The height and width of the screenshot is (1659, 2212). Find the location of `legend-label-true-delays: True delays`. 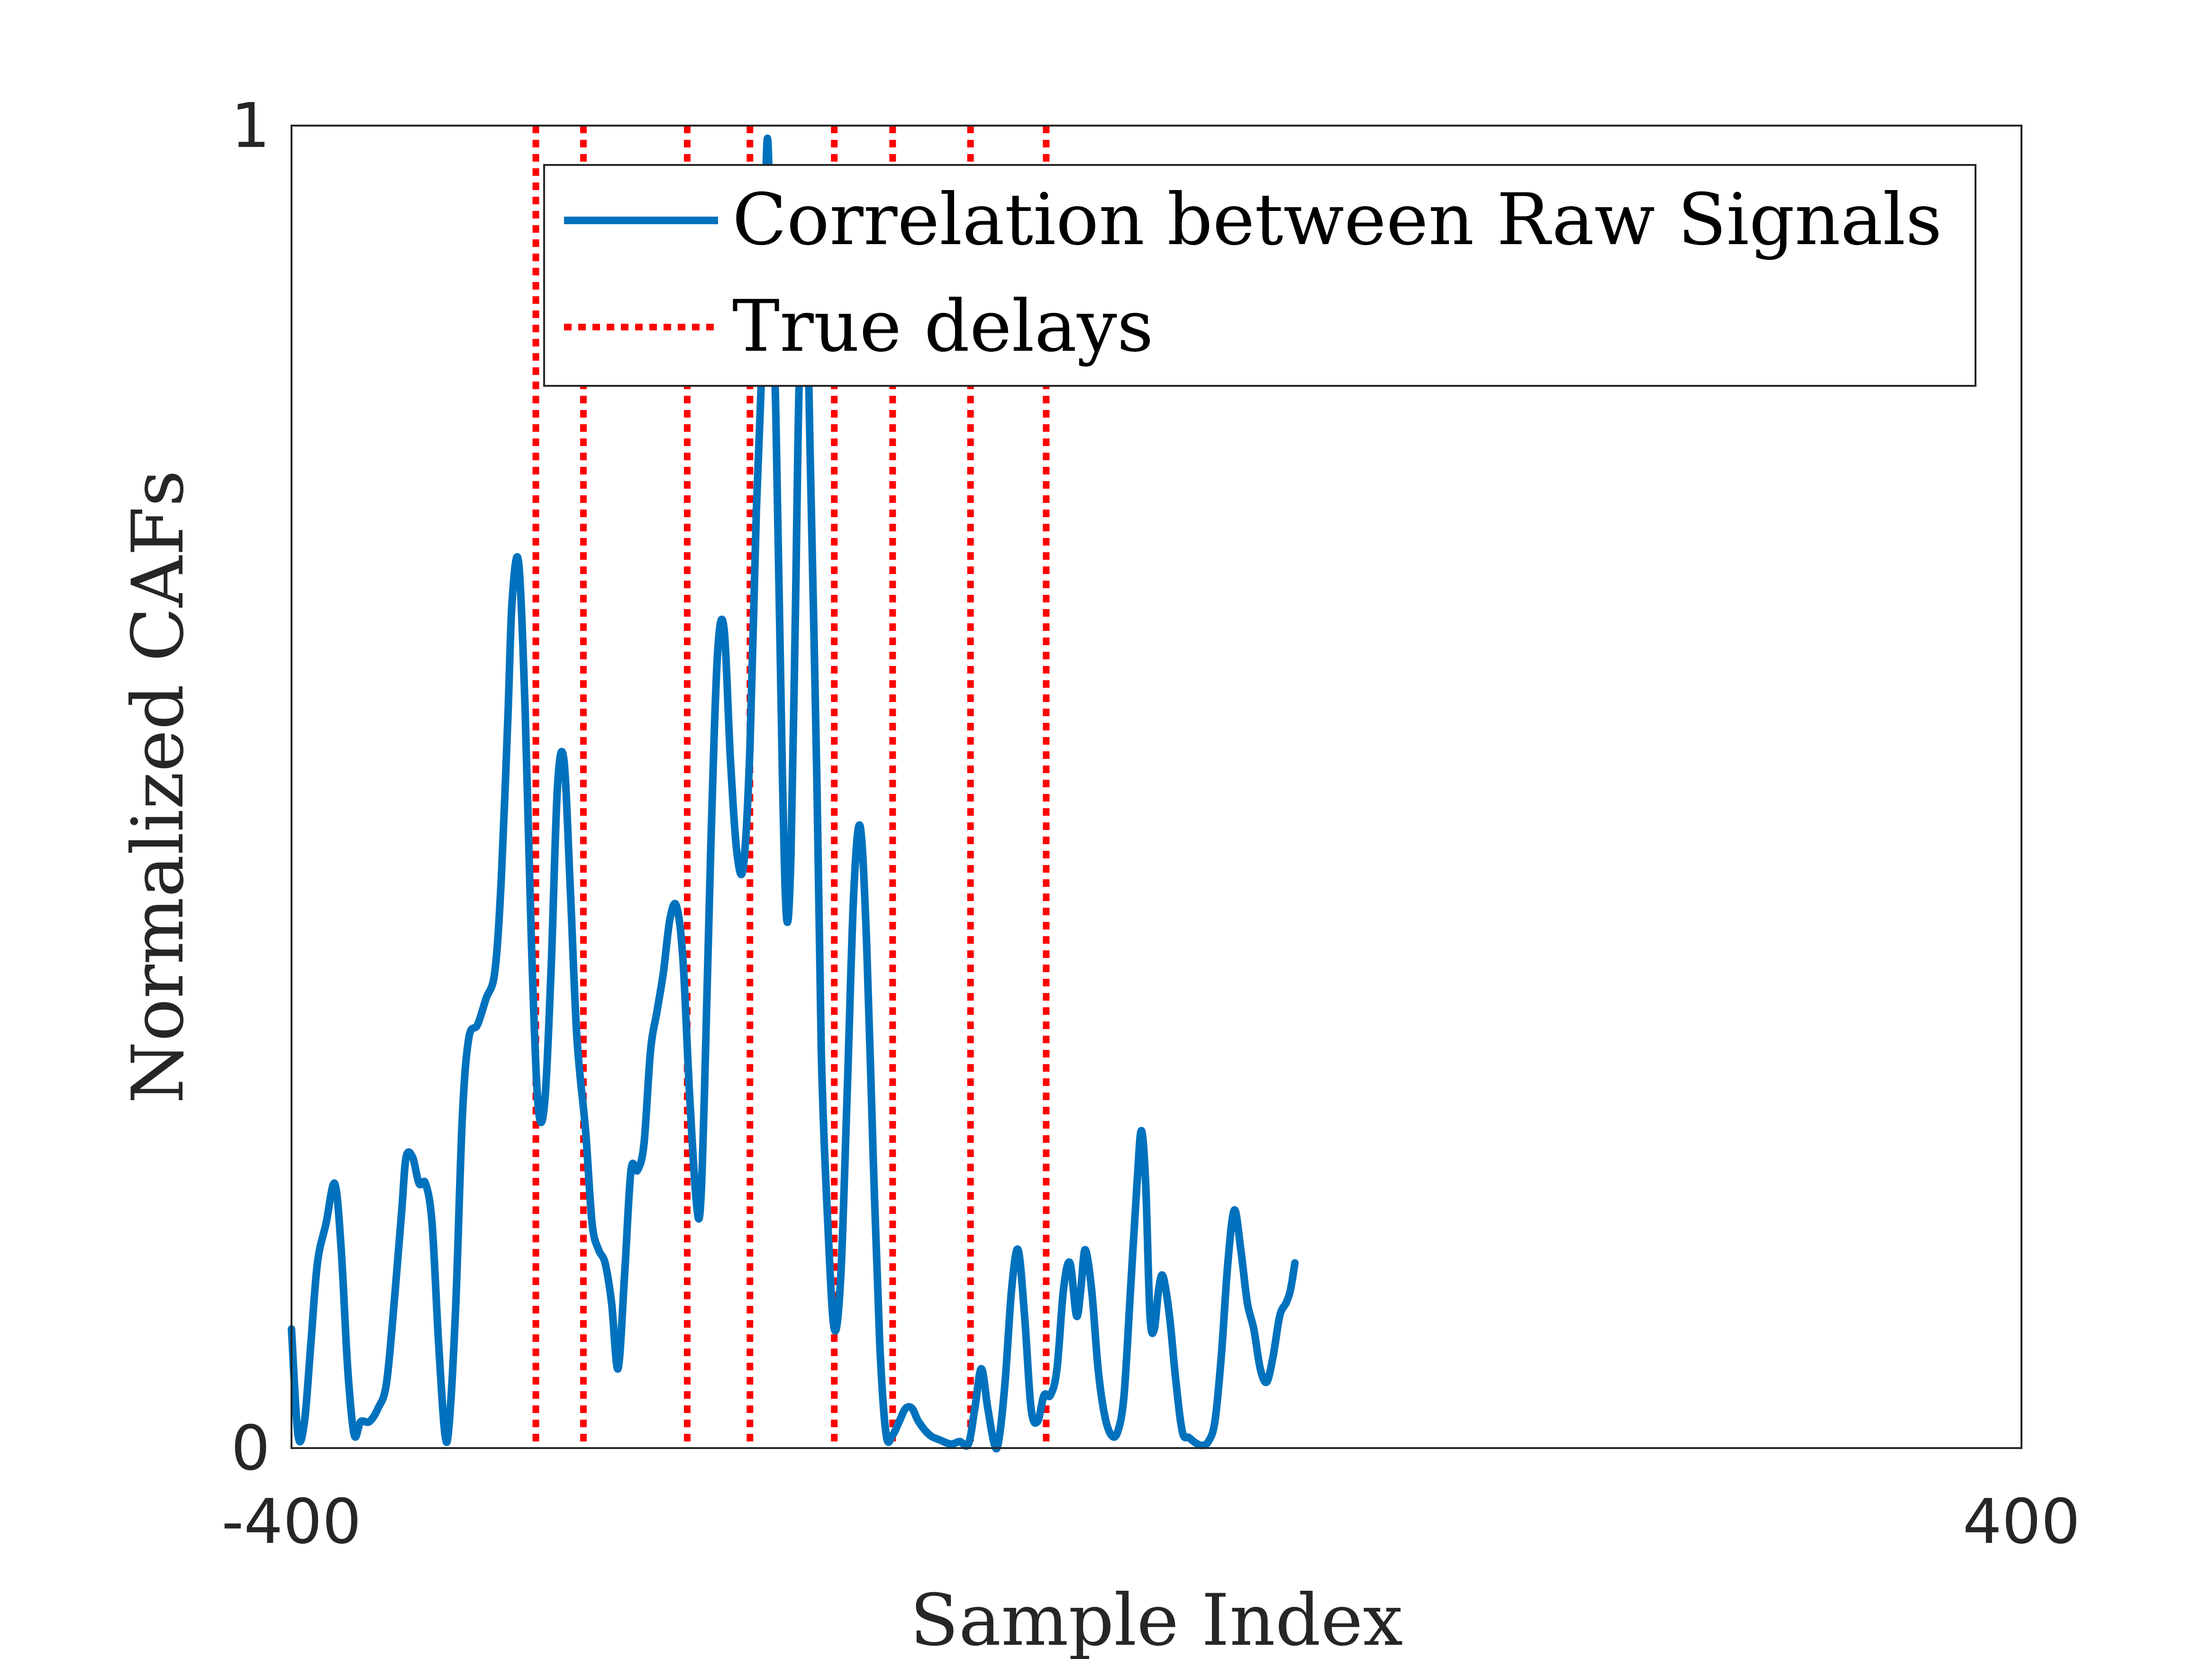

legend-label-true-delays: True delays is located at coordinates (943, 326).